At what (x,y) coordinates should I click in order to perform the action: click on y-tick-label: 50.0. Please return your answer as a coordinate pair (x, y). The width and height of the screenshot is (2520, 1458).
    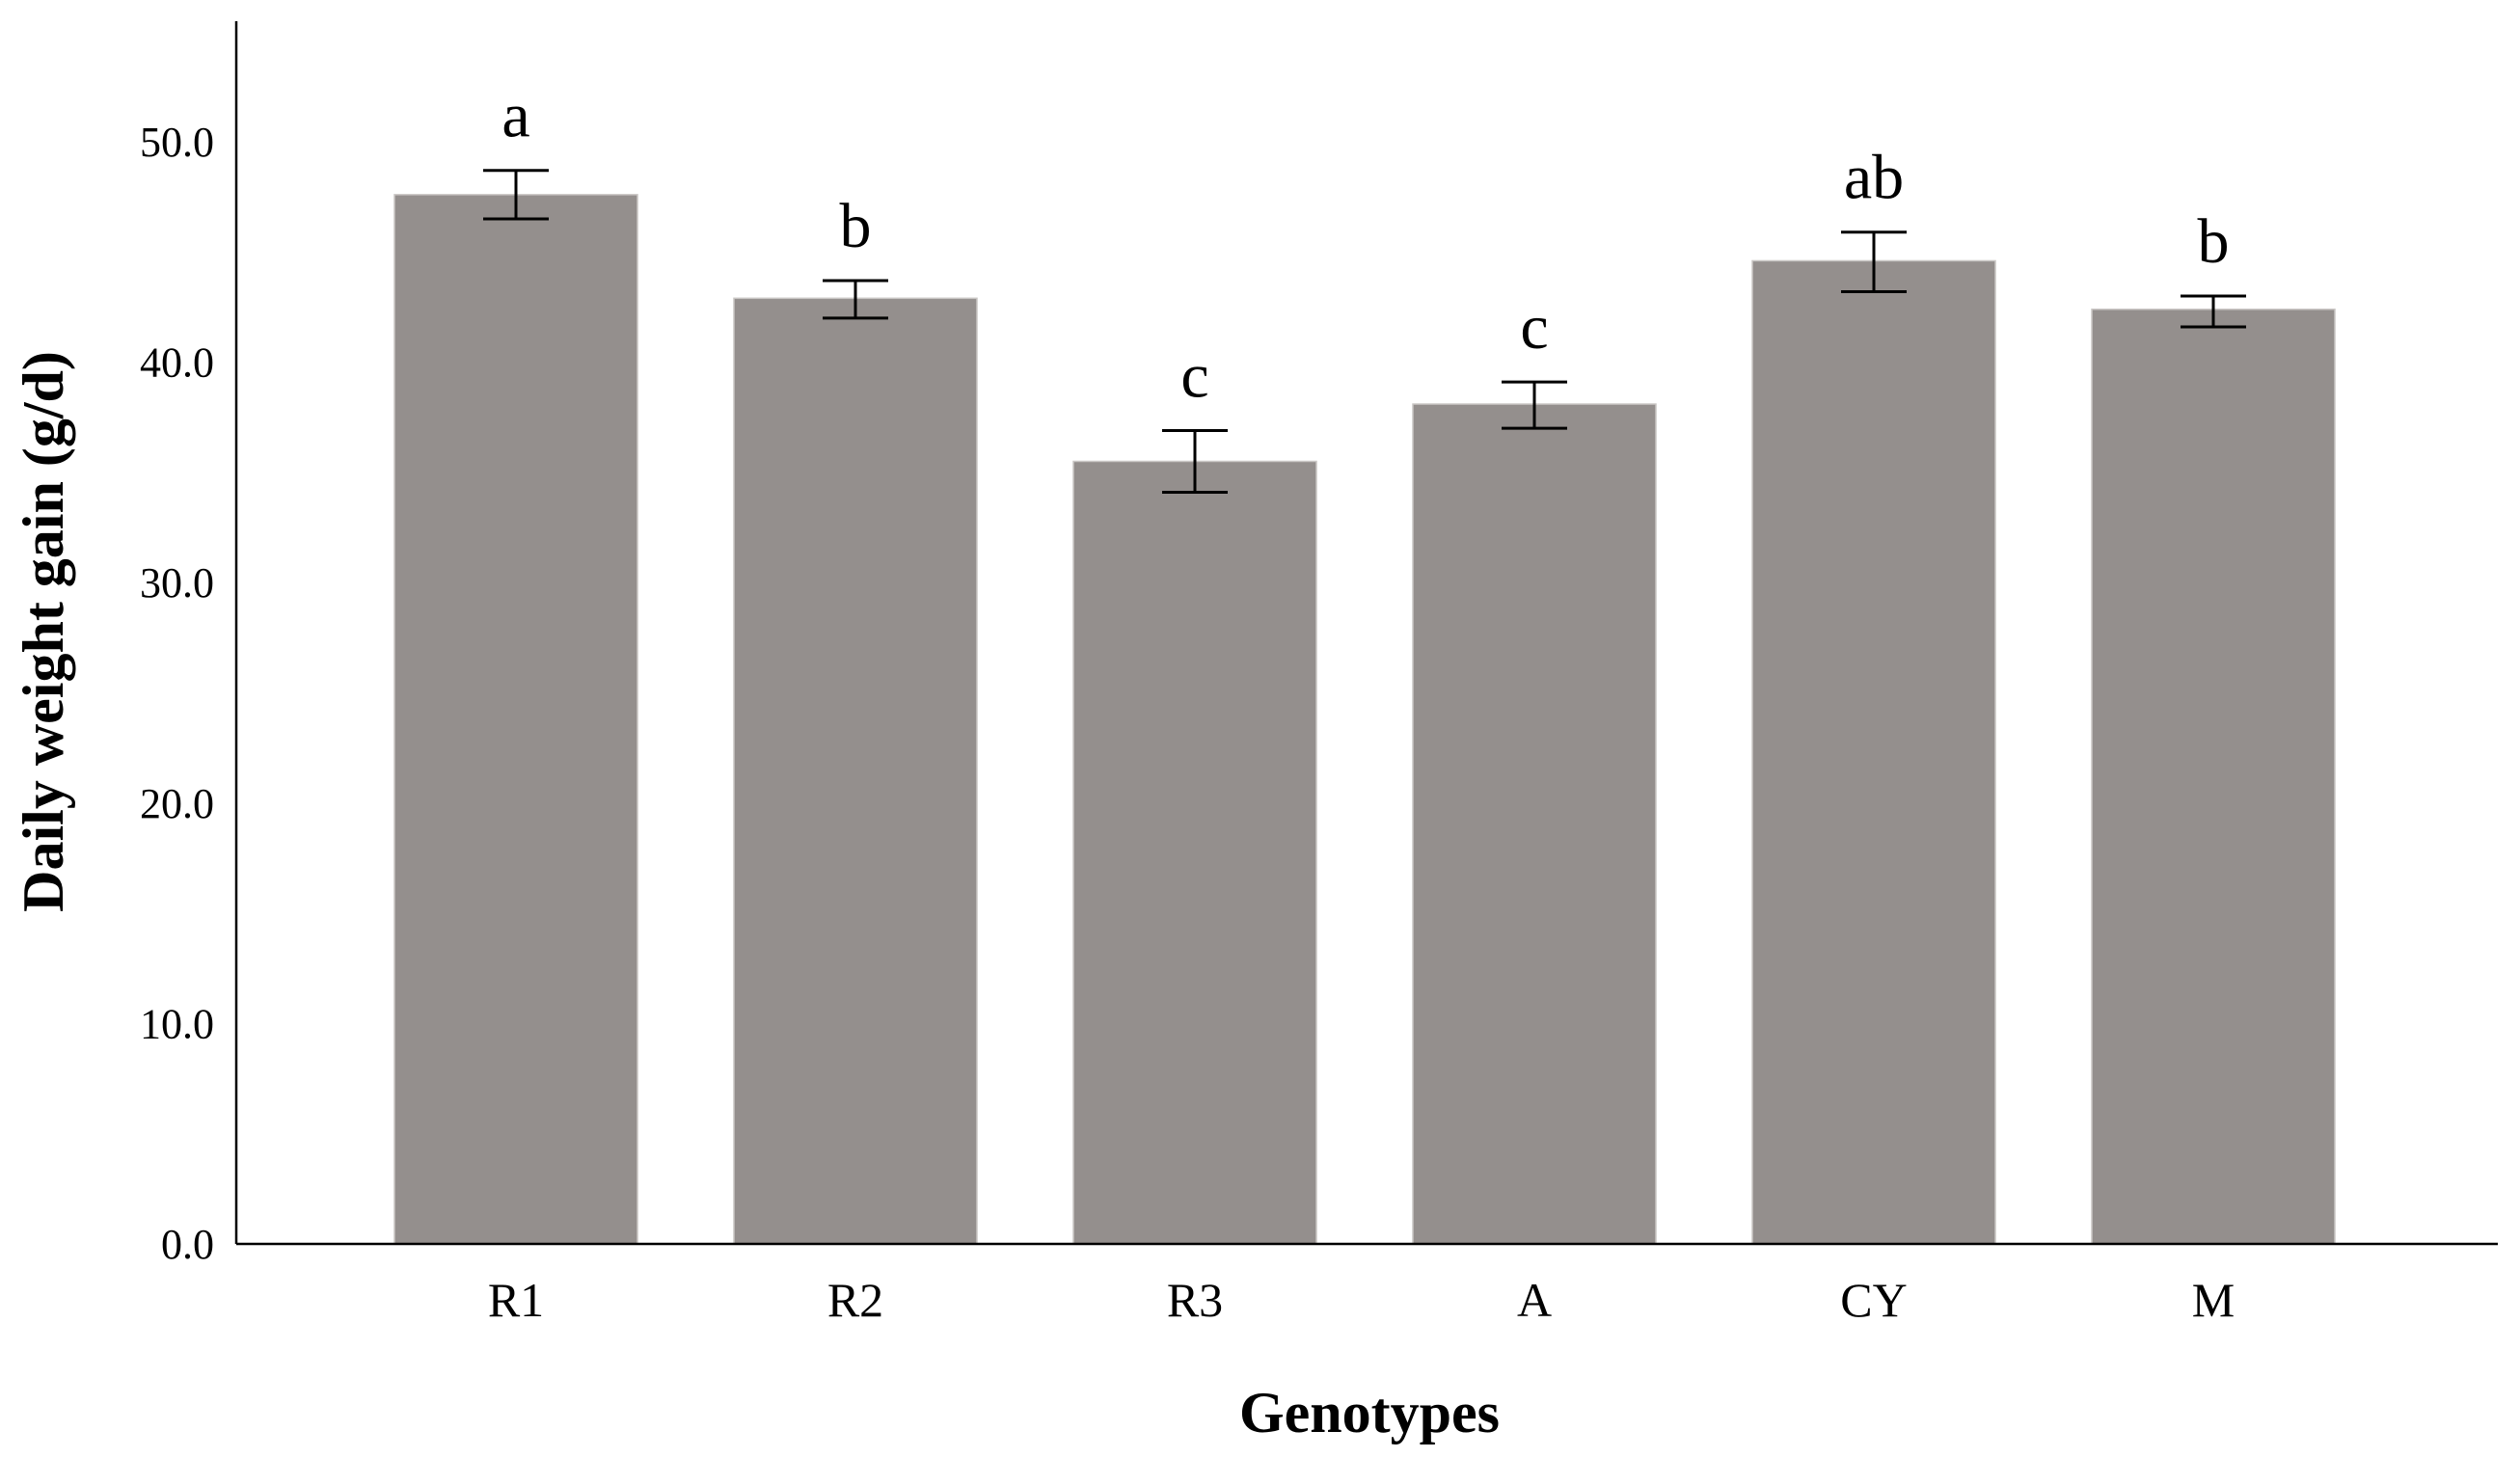
    Looking at the image, I should click on (177, 142).